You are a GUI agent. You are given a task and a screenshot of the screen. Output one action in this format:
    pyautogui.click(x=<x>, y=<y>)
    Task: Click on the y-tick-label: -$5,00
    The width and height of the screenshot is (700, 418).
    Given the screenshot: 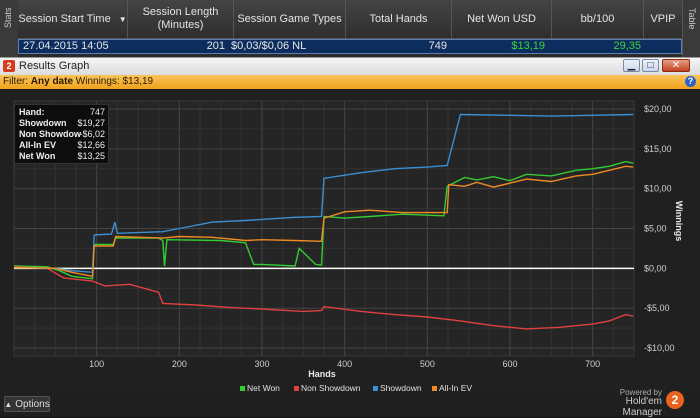 What is the action you would take?
    pyautogui.click(x=657, y=308)
    